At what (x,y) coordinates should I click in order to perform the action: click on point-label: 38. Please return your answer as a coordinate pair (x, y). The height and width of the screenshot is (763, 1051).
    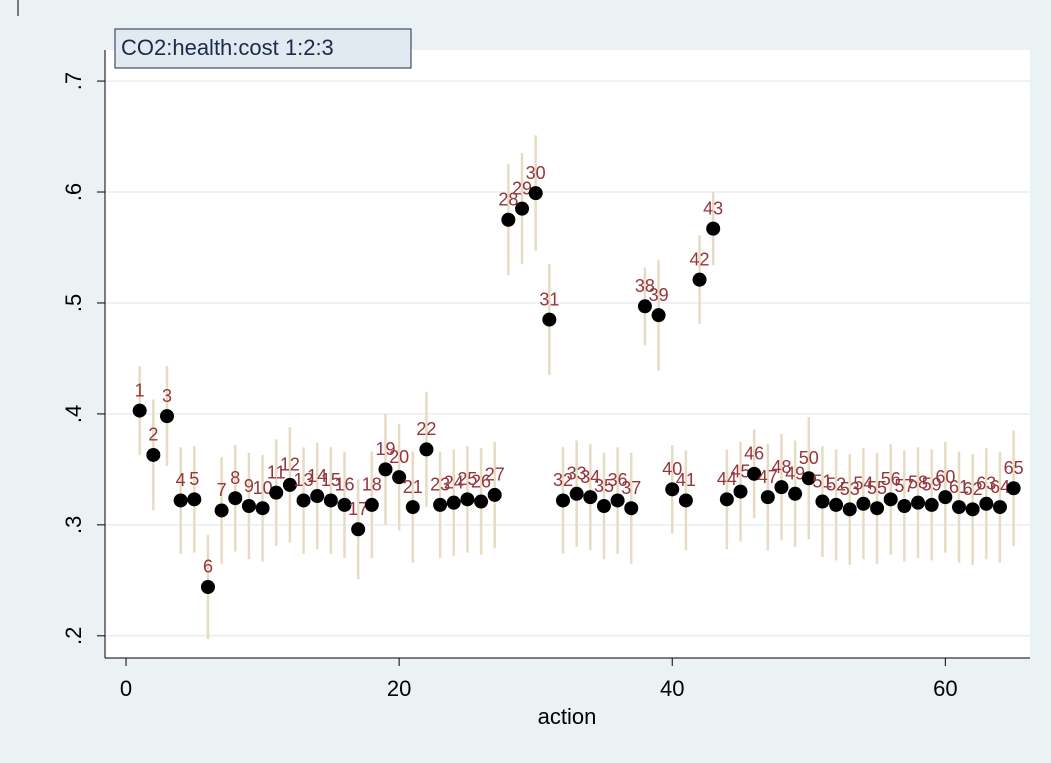
    Looking at the image, I should click on (645, 286).